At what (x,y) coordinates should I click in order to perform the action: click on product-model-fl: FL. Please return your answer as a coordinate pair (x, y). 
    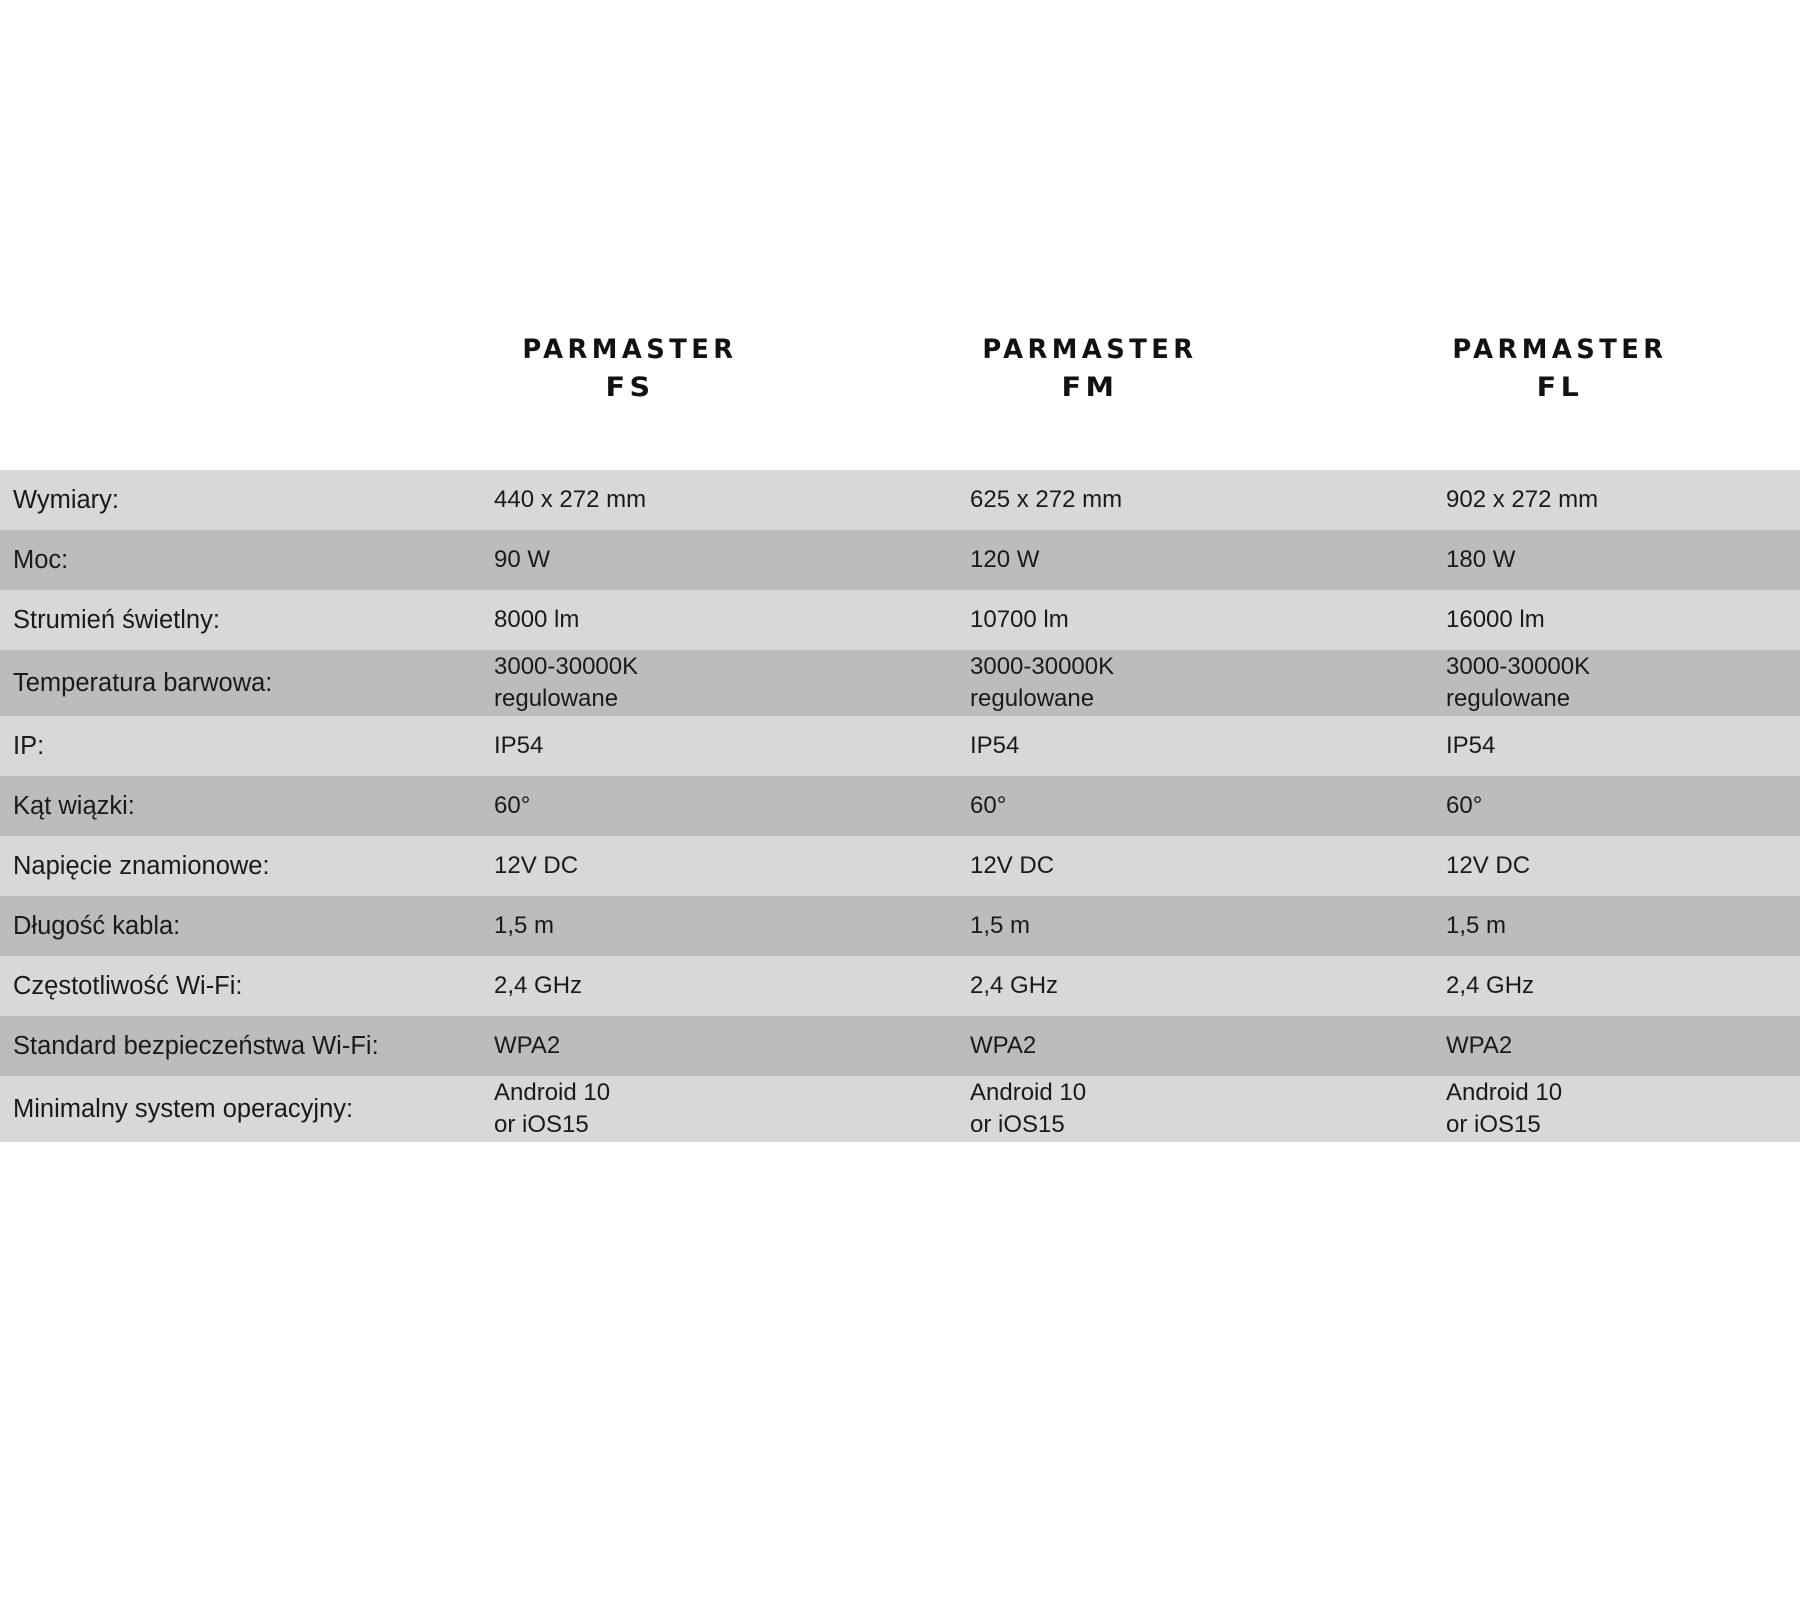
    Looking at the image, I should click on (1560, 387).